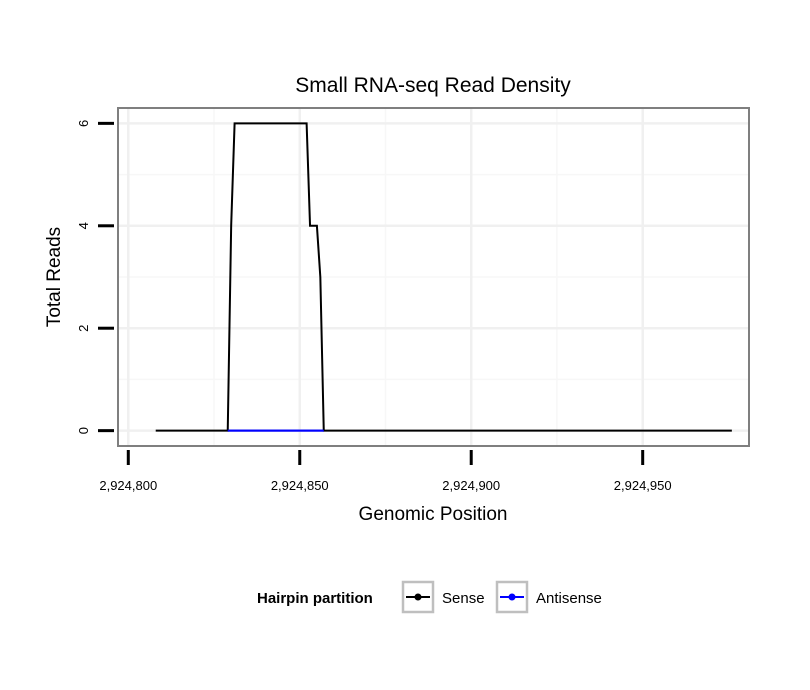 The image size is (810, 690). Describe the element at coordinates (433, 85) in the screenshot. I see `chart-title: Small RNA-seq Read Density` at that location.